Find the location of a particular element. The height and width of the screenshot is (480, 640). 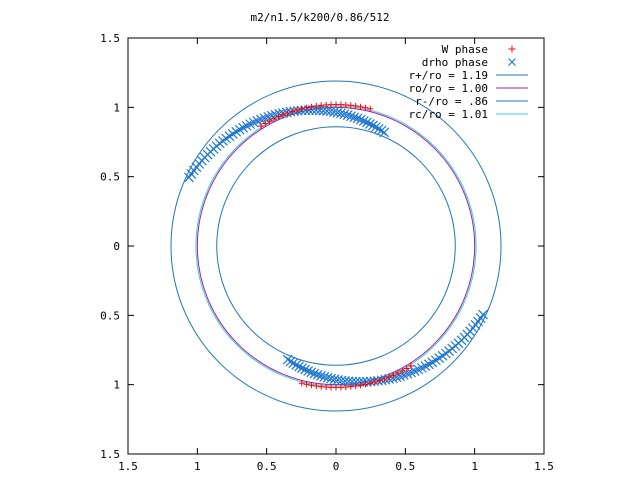

legend-label: W phase is located at coordinates (465, 49).